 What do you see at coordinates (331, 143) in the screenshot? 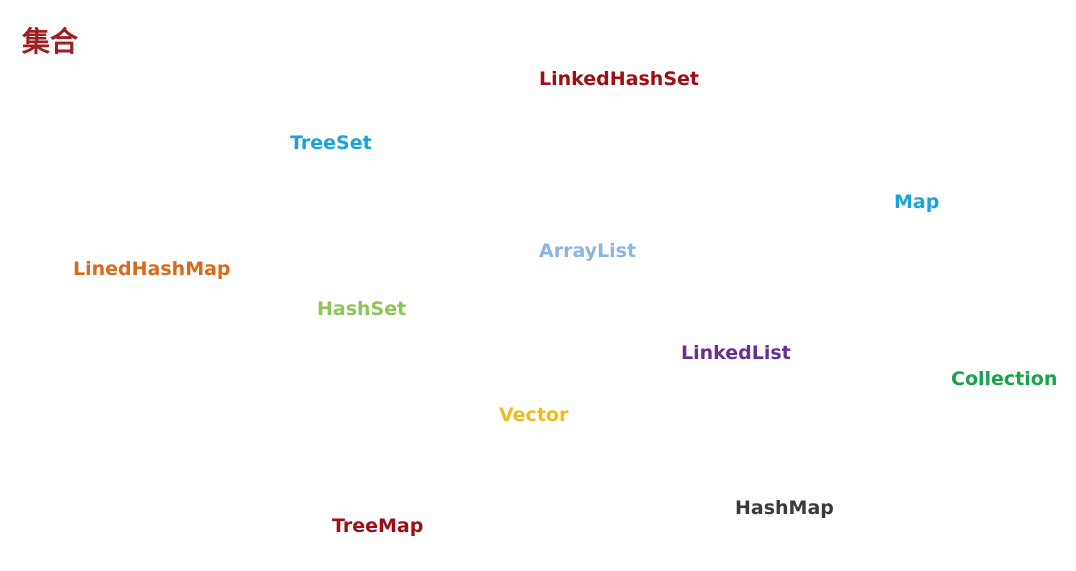
I see `term-treeset: TreeSet` at bounding box center [331, 143].